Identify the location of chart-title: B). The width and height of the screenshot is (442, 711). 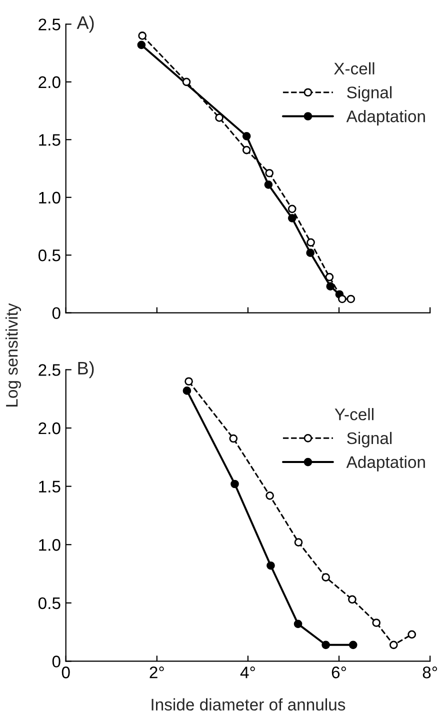
(86, 369).